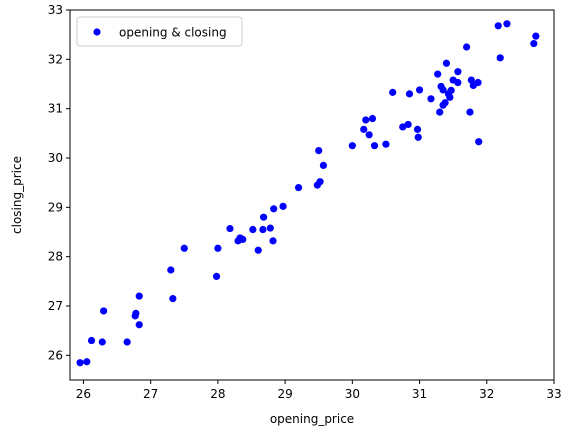 The width and height of the screenshot is (566, 440). What do you see at coordinates (55, 10) in the screenshot?
I see `y-tick-label: 33` at bounding box center [55, 10].